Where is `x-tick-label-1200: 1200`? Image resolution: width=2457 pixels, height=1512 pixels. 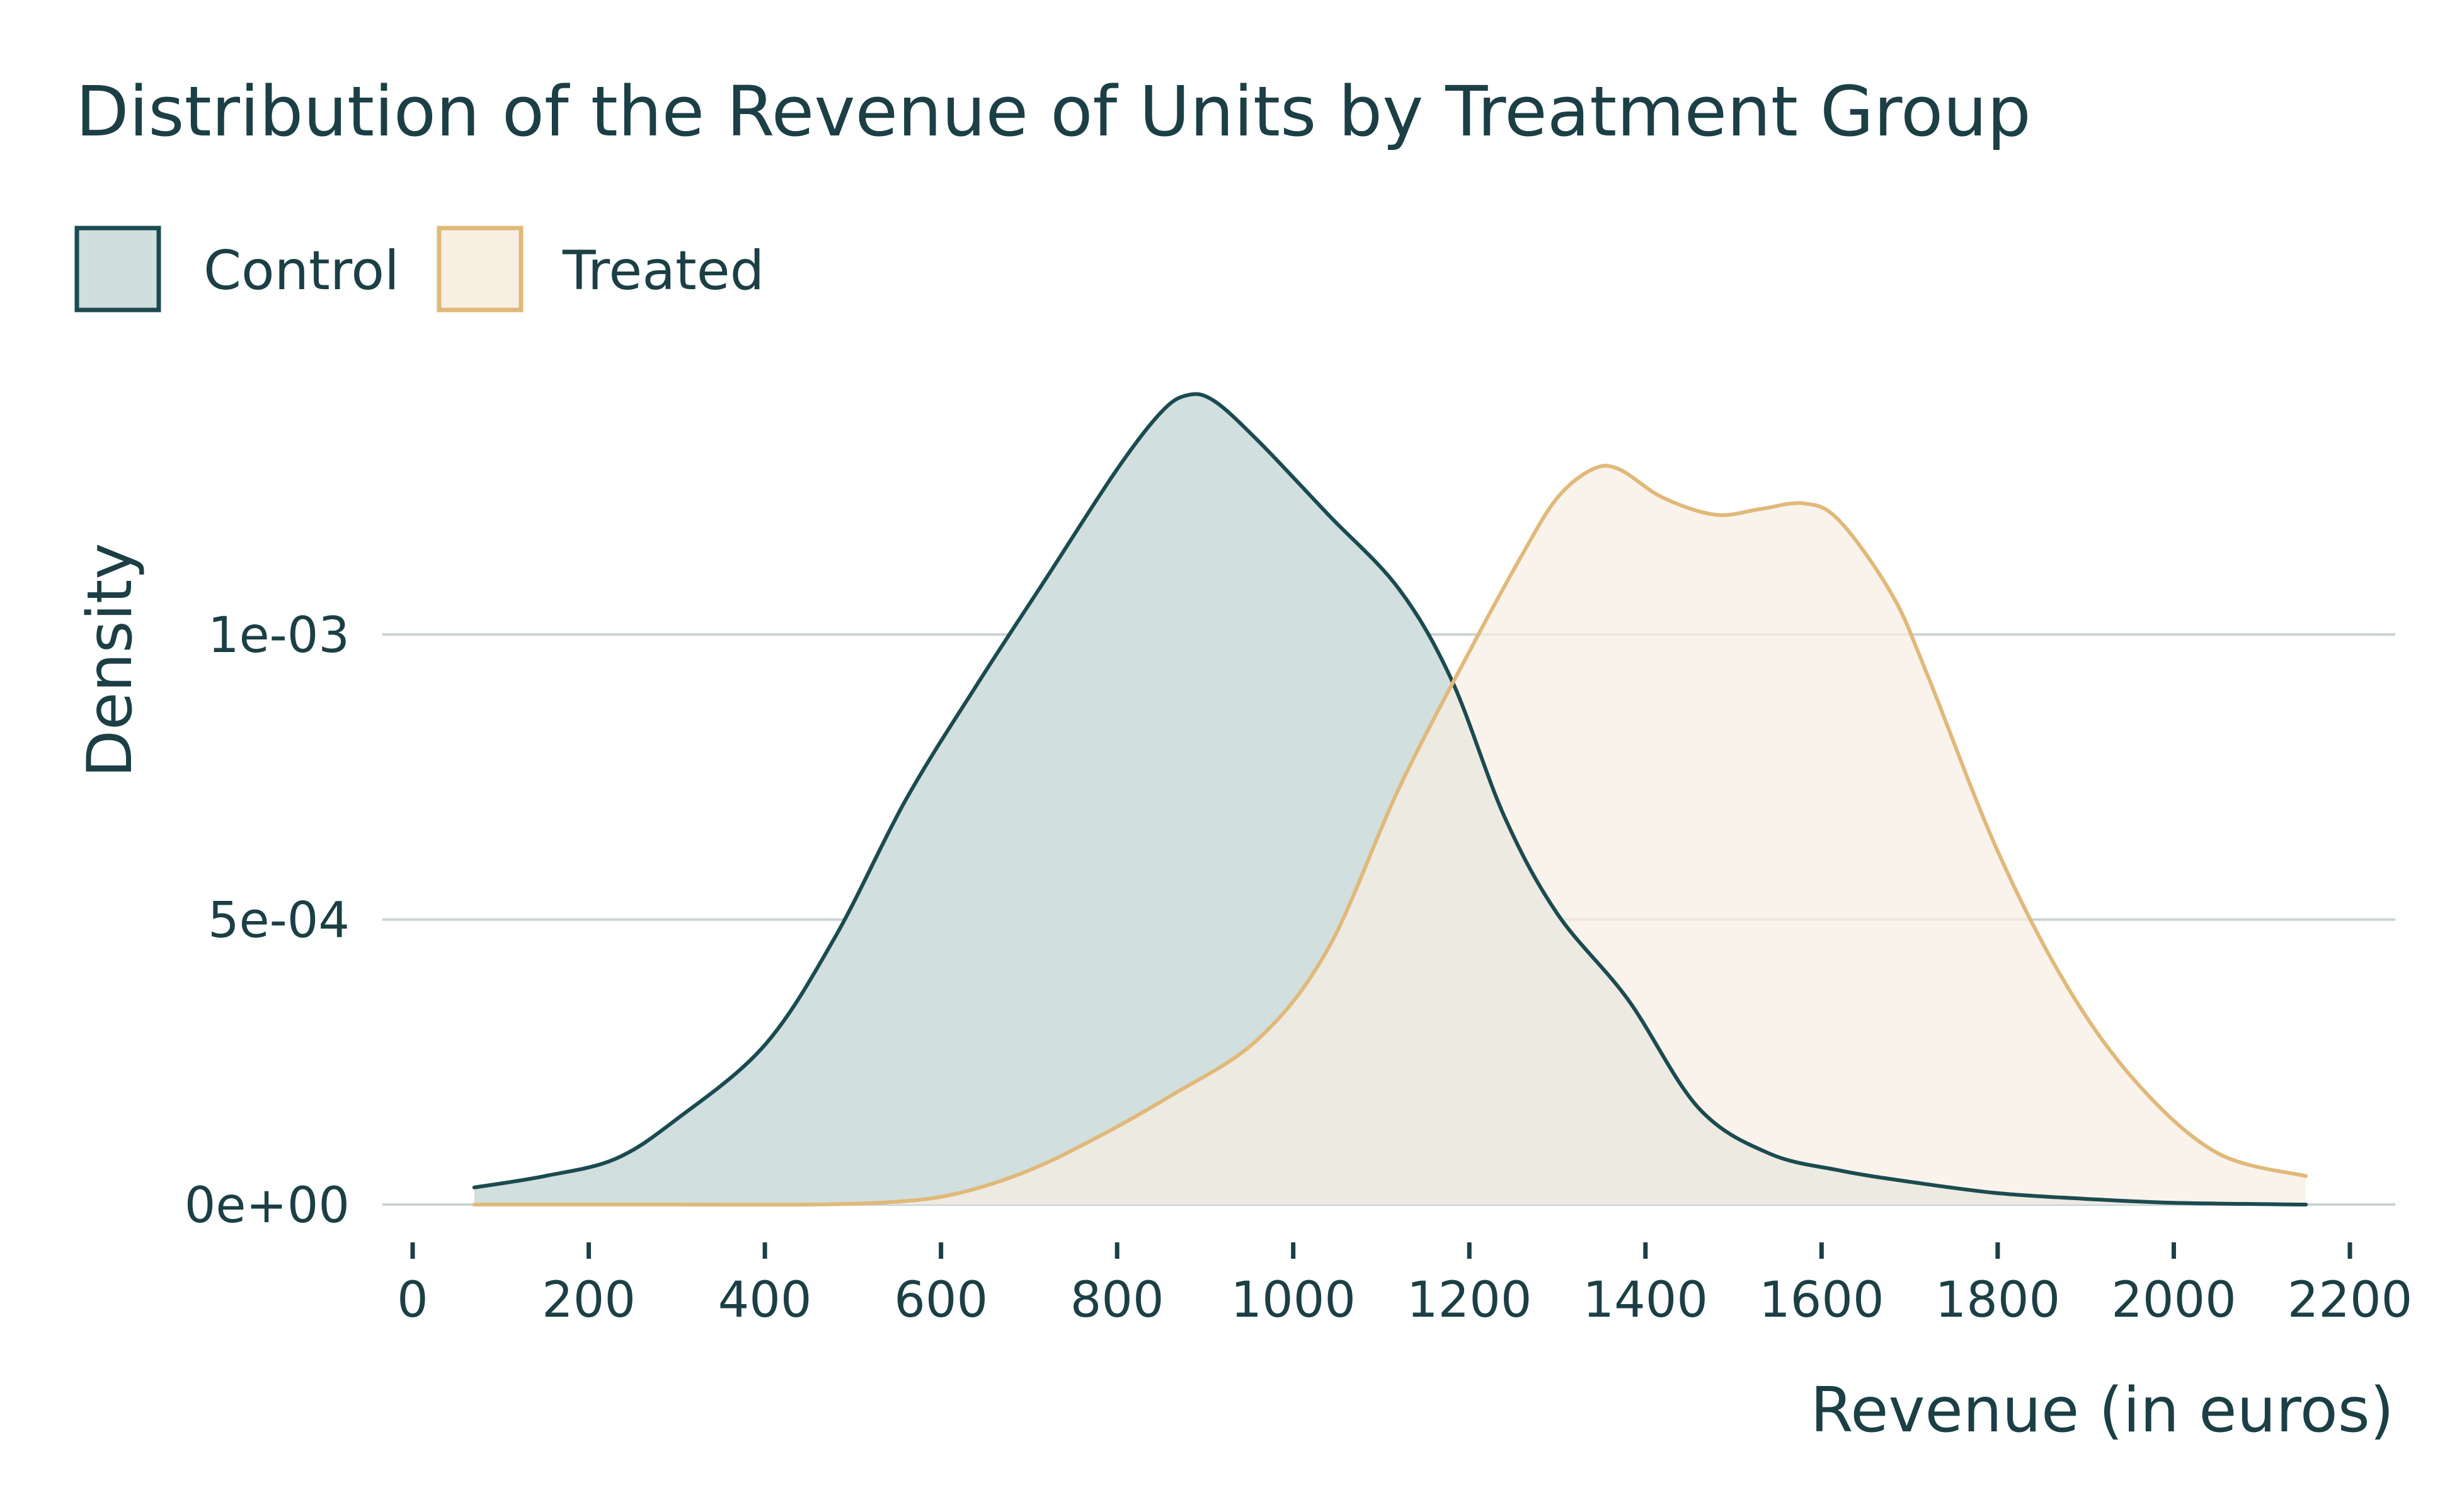 x-tick-label-1200: 1200 is located at coordinates (1469, 1300).